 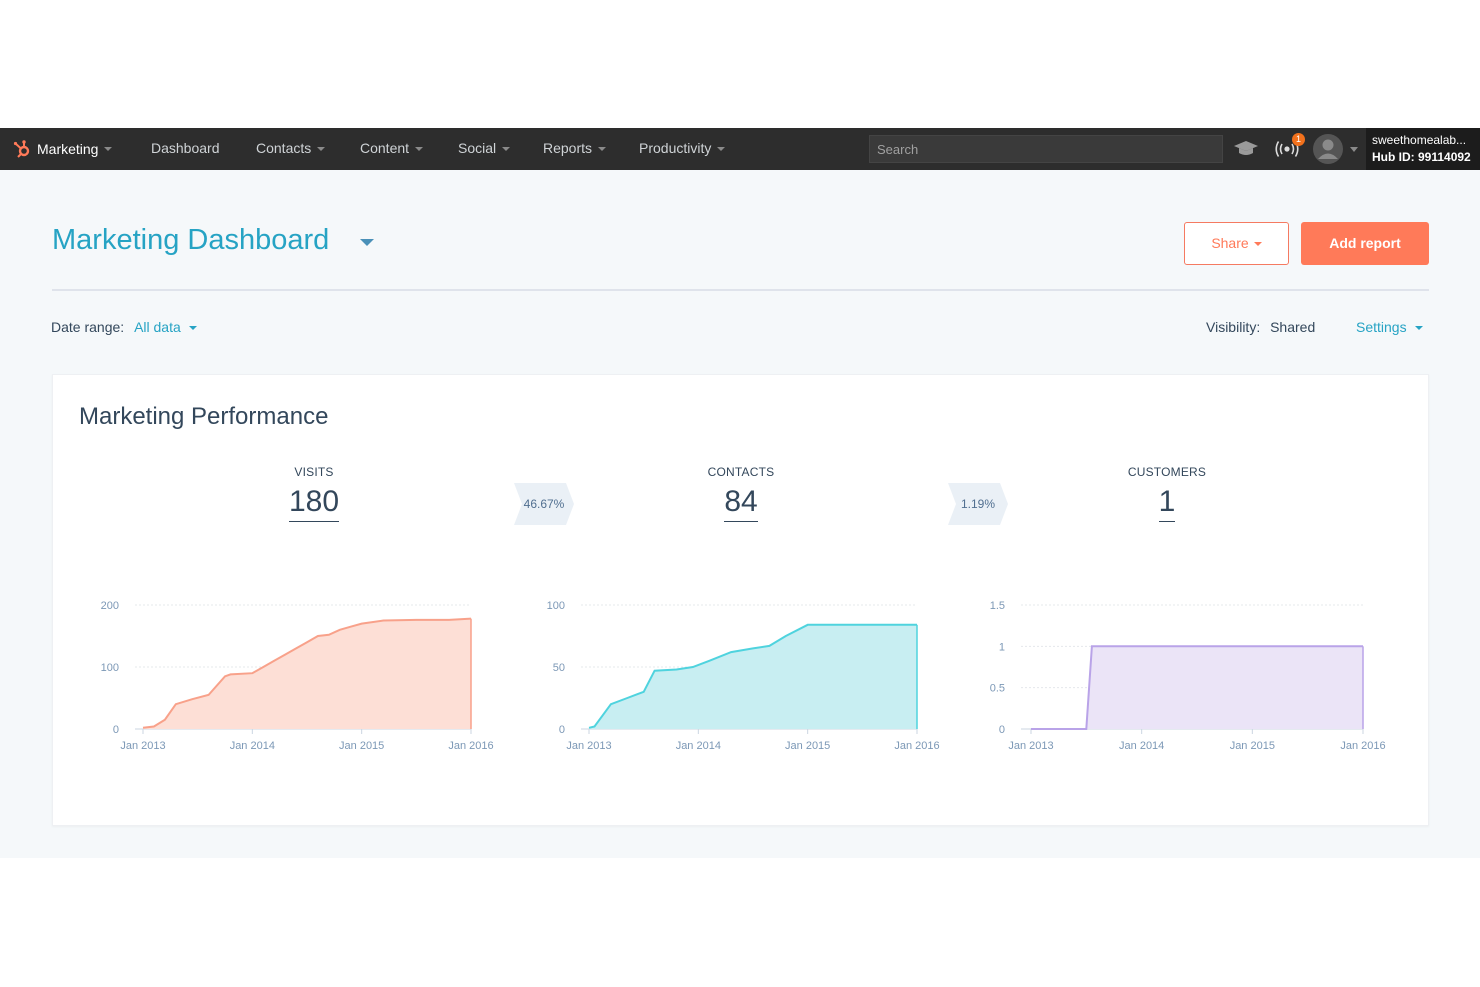 I want to click on conversion-rate-contacts-customers: 1.19%, so click(x=978, y=504).